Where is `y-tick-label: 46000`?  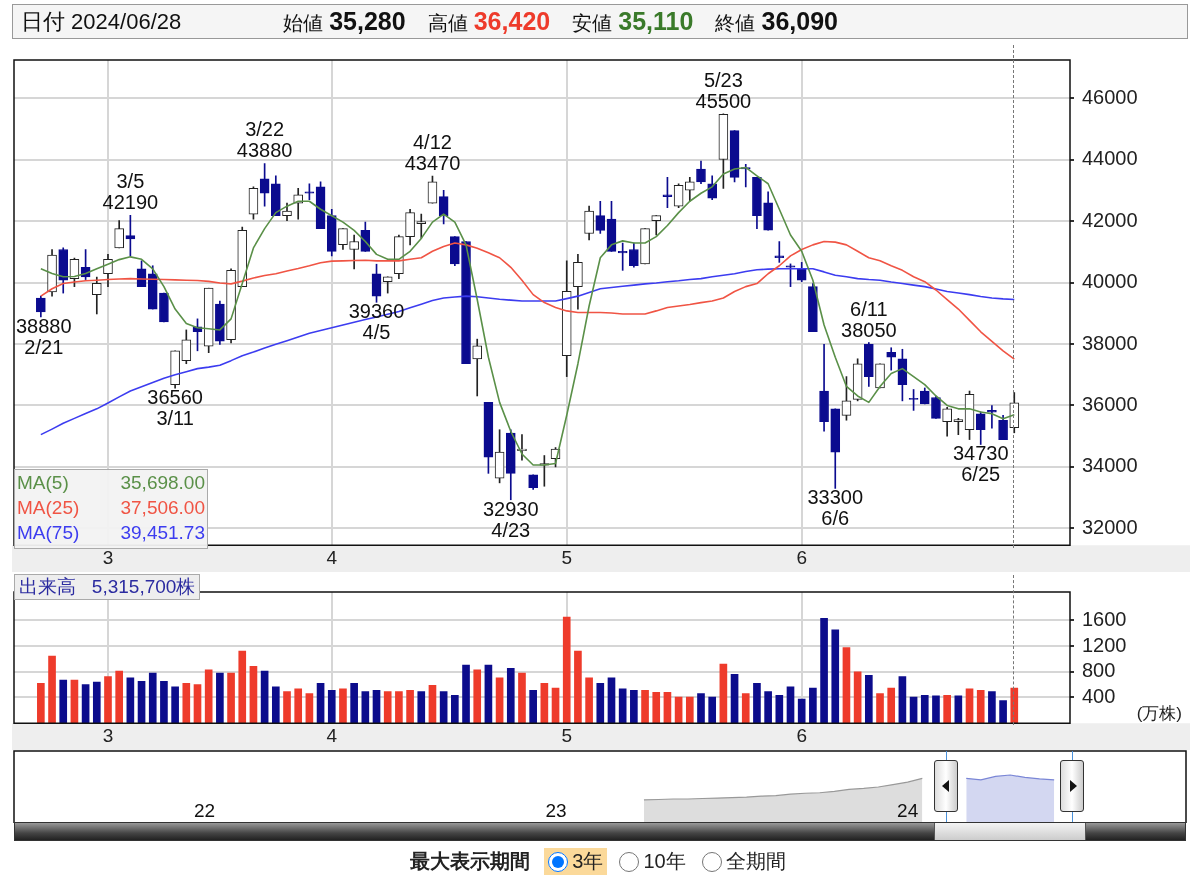
y-tick-label: 46000 is located at coordinates (1110, 96).